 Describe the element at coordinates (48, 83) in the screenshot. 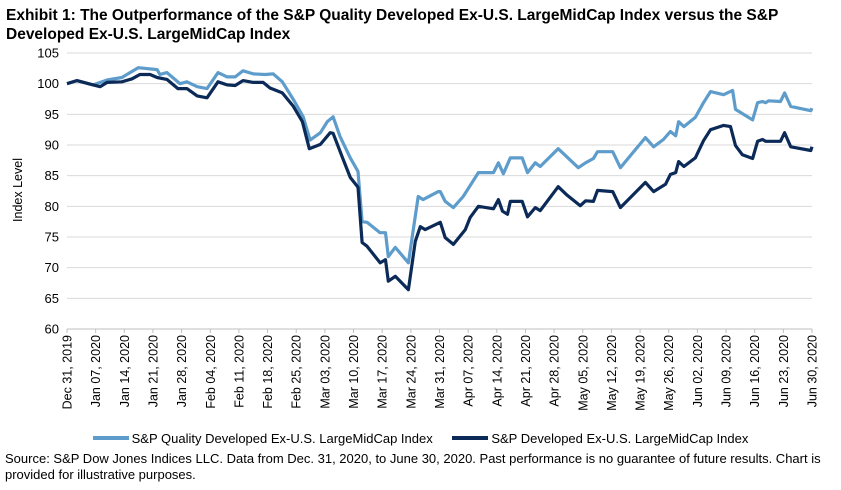

I see `y-tick-label: 100` at that location.